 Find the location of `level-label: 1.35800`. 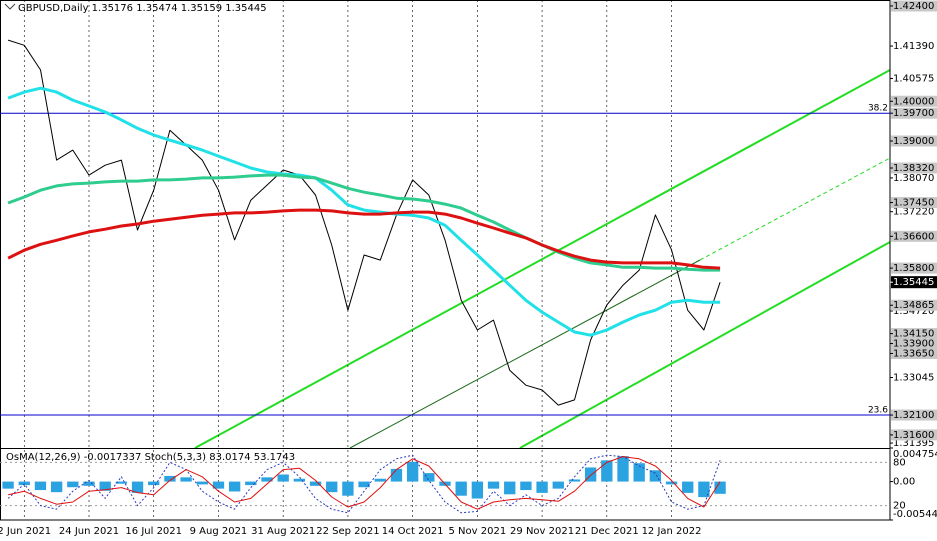

level-label: 1.35800 is located at coordinates (913, 268).